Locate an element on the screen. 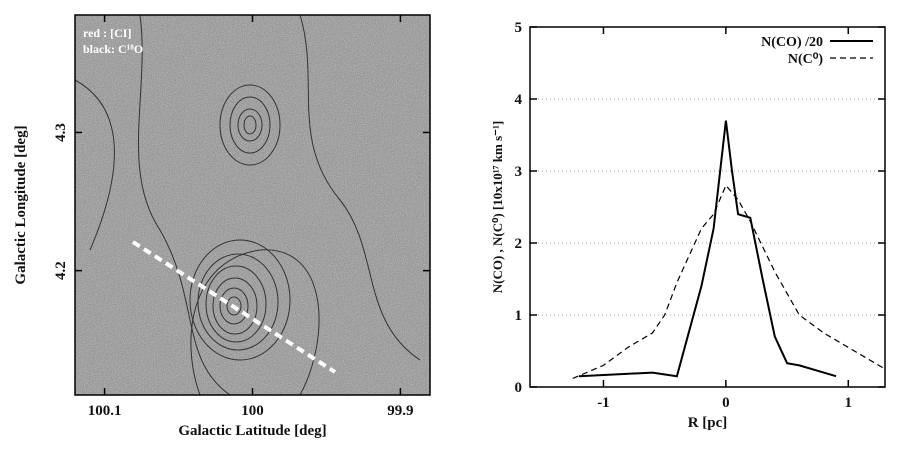 The width and height of the screenshot is (898, 452). y-tick-label: 5 is located at coordinates (519, 28).